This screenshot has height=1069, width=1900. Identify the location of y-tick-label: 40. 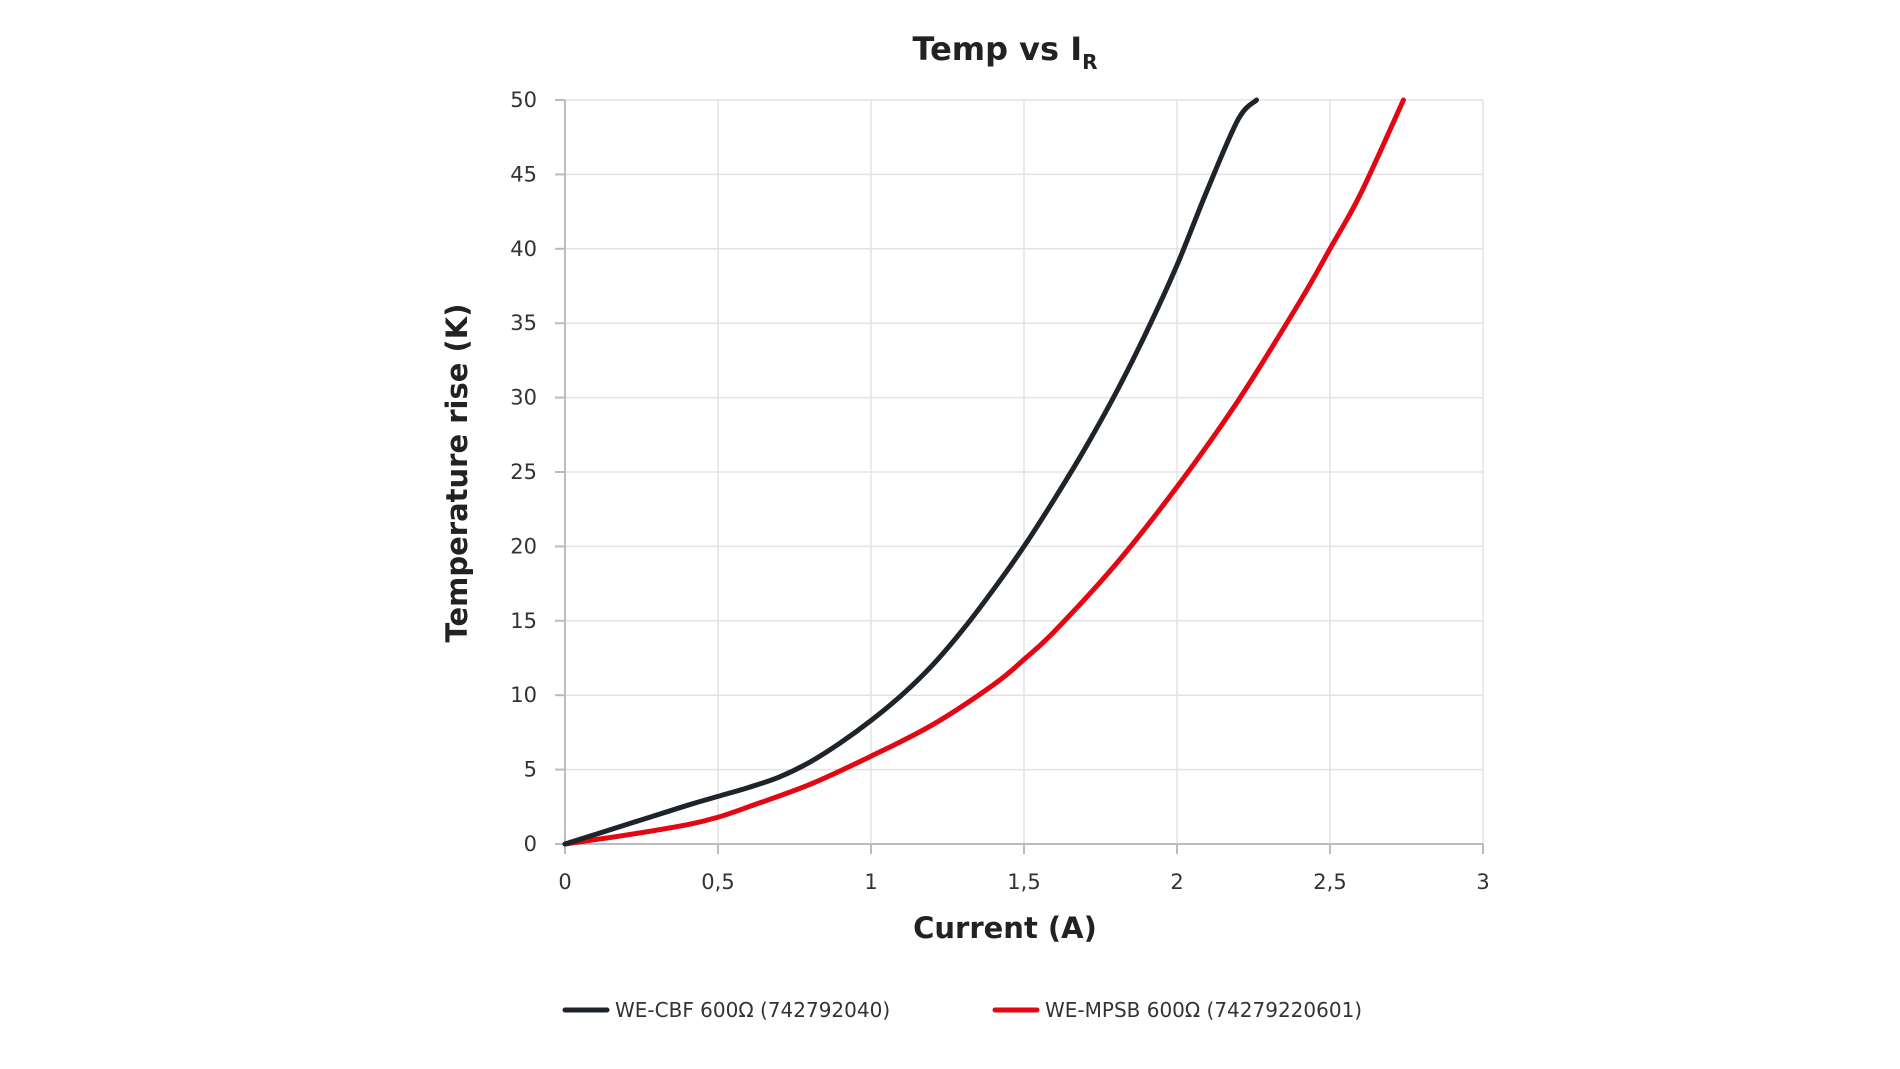
(523, 249).